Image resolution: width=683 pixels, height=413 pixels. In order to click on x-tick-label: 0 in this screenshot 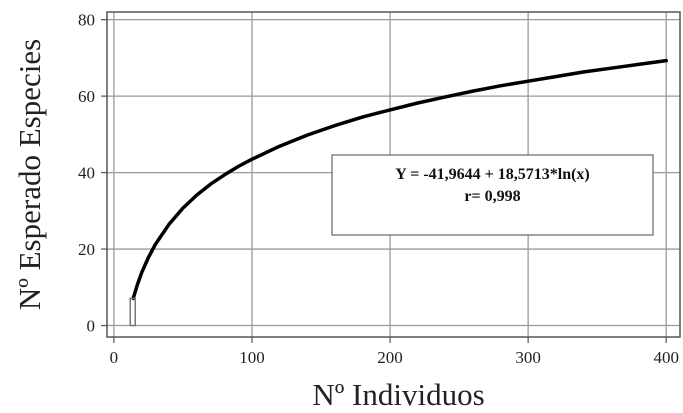, I will do `click(114, 357)`.